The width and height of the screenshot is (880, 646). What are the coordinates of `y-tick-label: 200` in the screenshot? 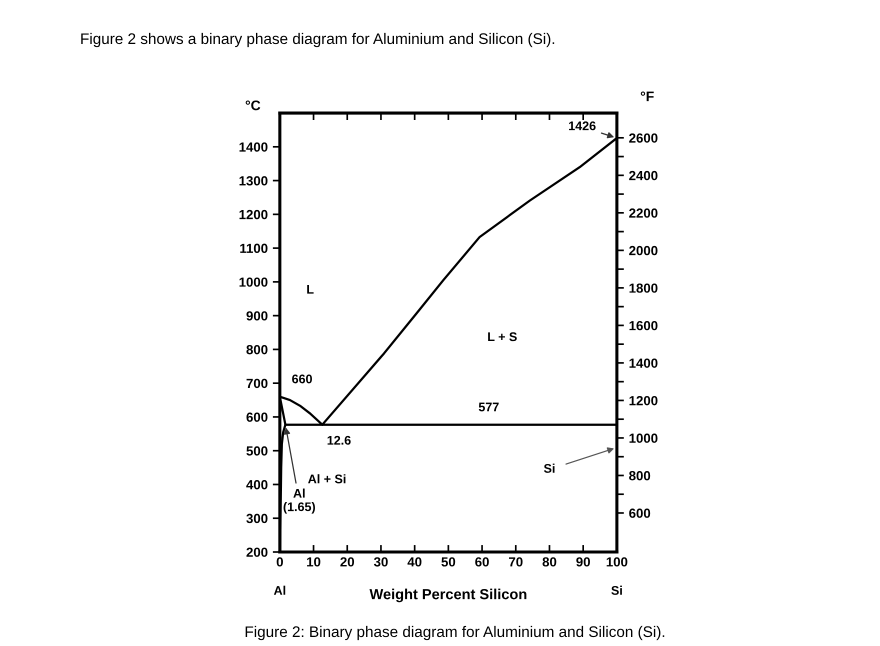 It's located at (257, 552).